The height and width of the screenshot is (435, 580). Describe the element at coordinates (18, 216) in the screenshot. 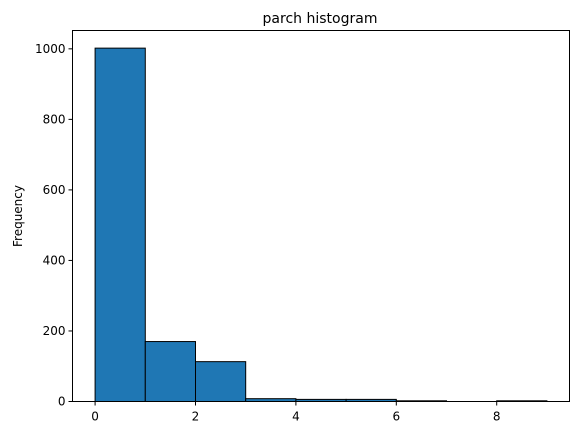

I see `y-axis-label: Frequency` at that location.